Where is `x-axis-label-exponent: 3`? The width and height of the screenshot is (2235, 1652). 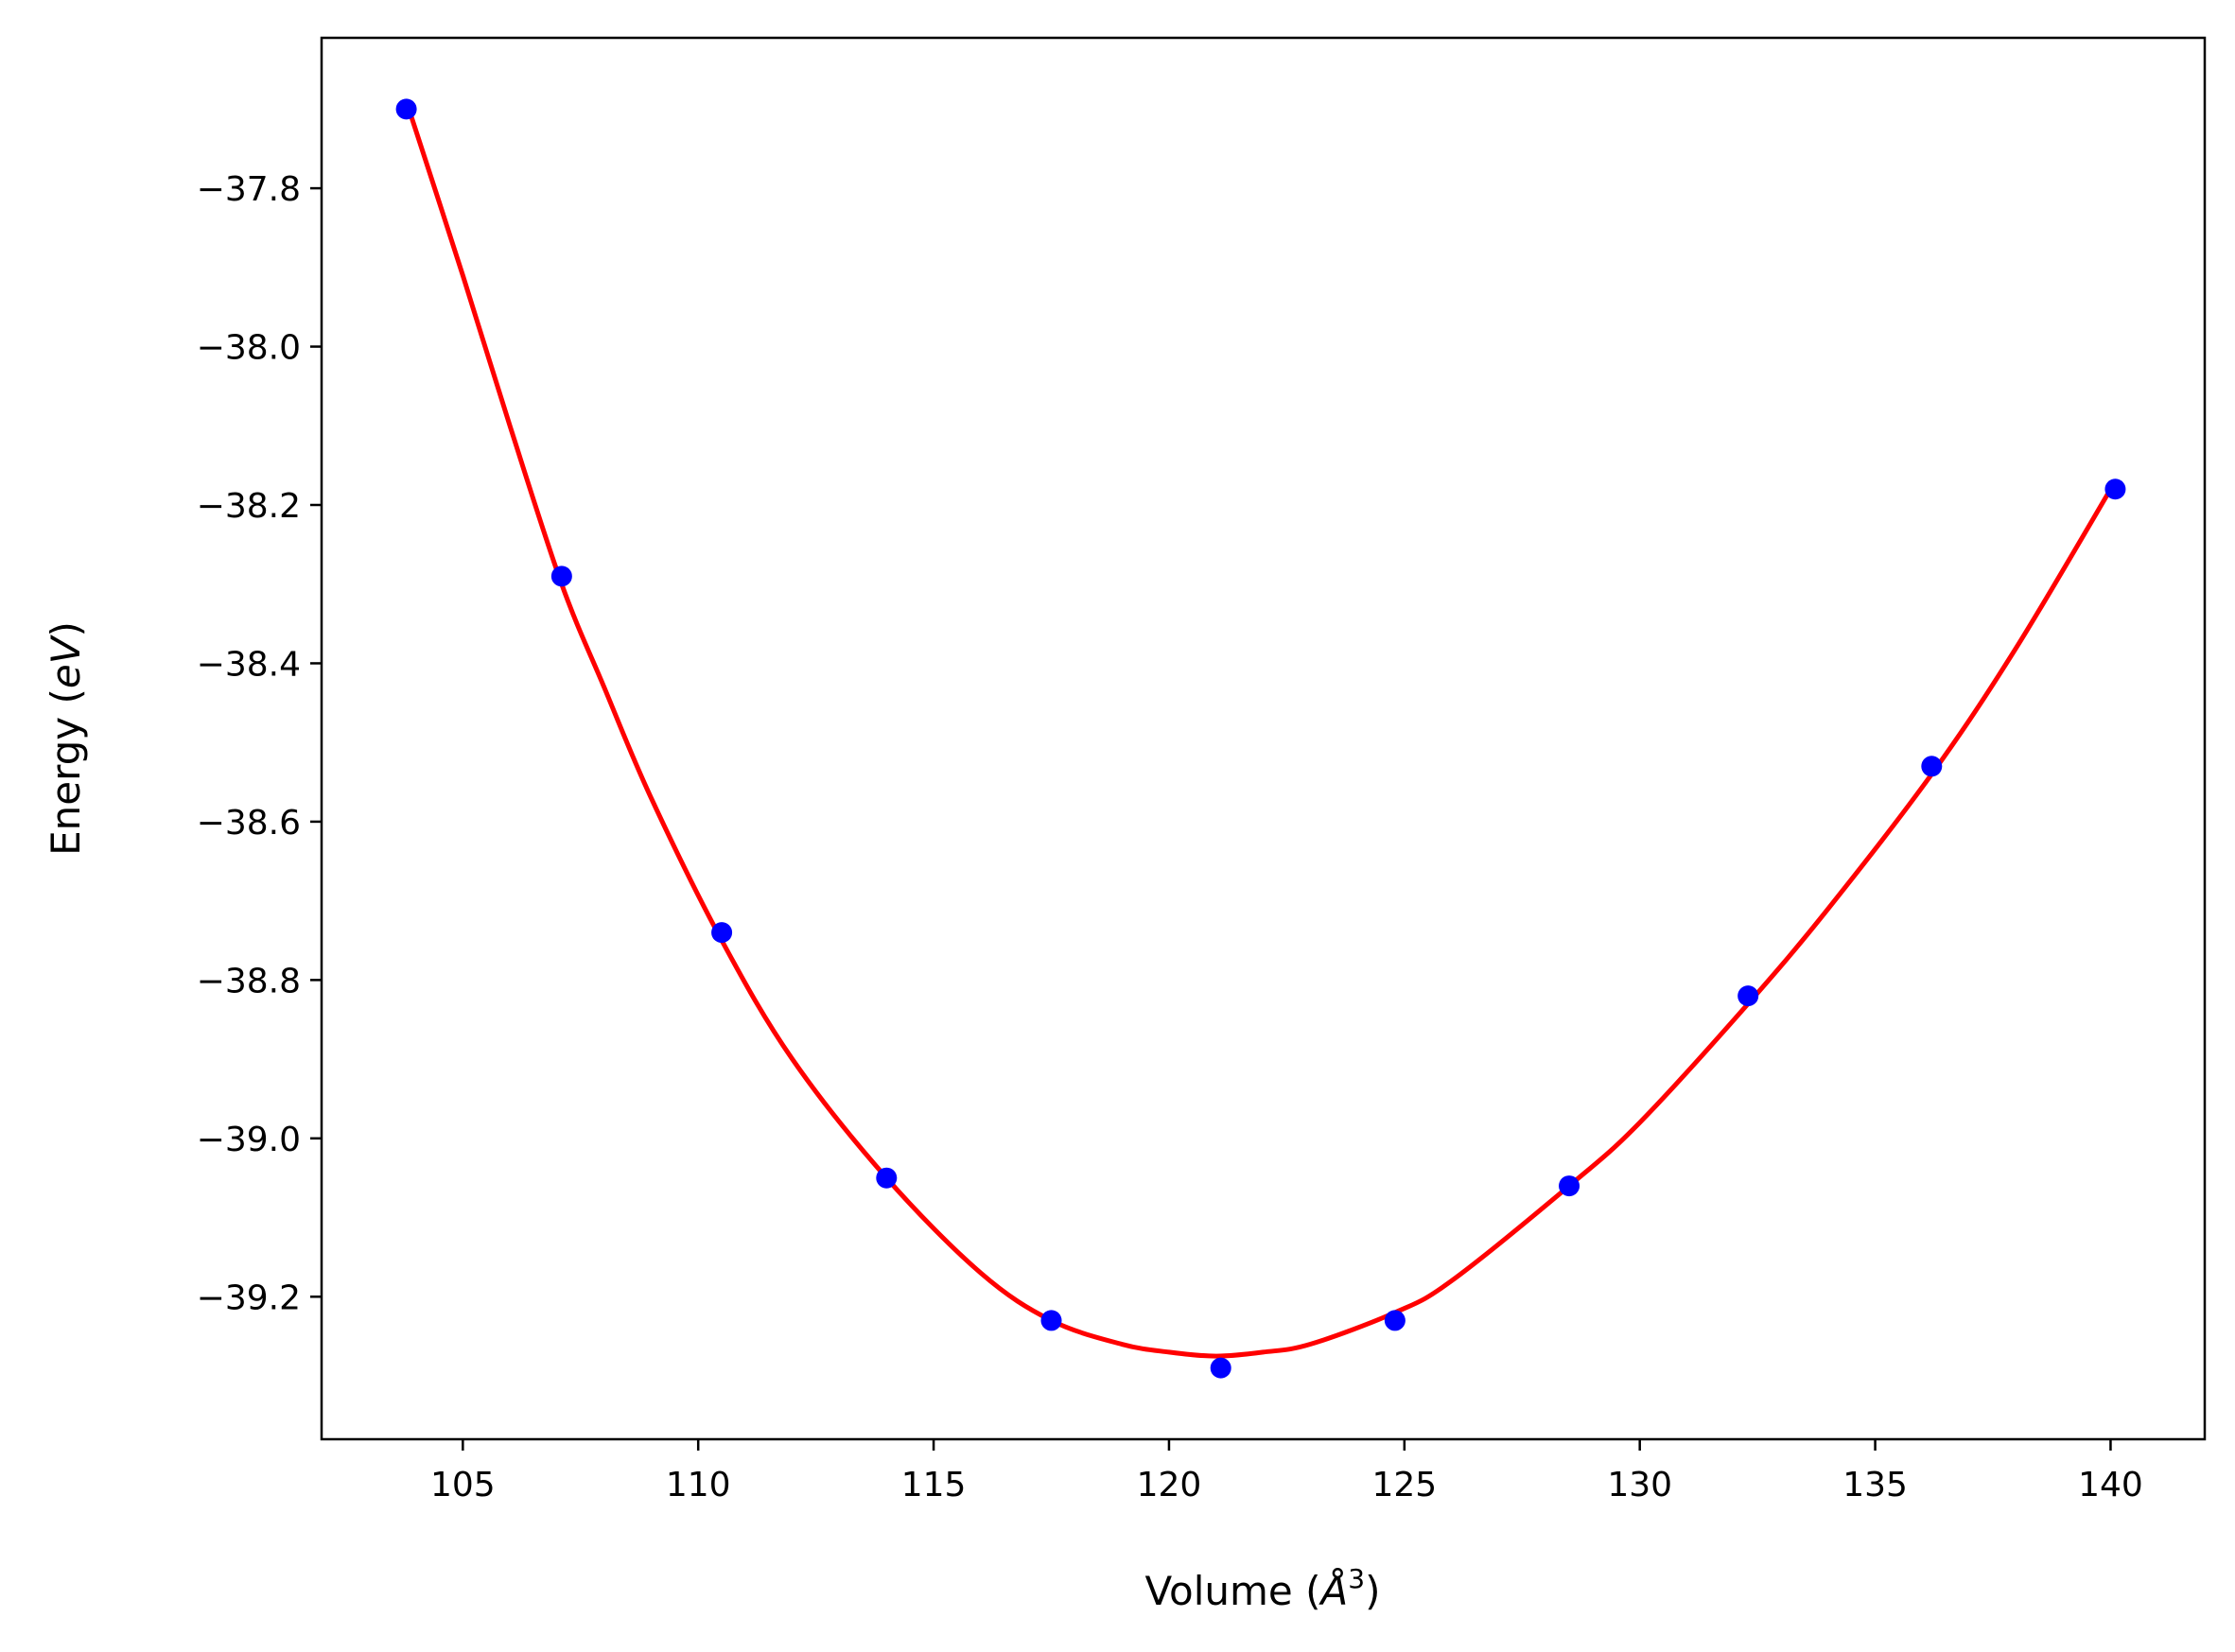
x-axis-label-exponent: 3 is located at coordinates (1356, 1579).